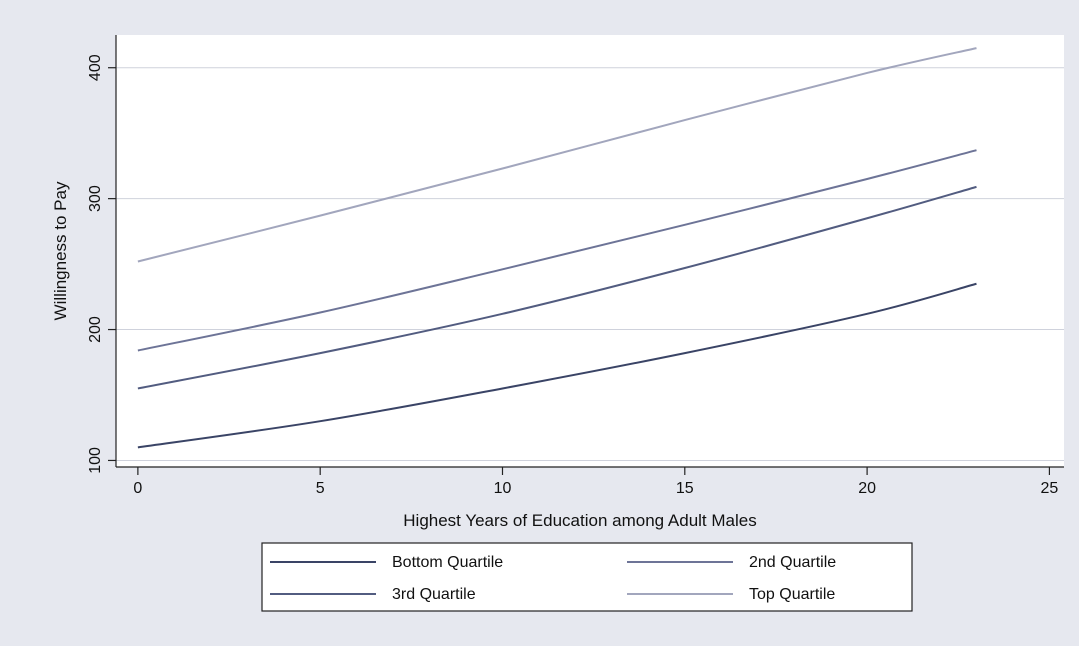  What do you see at coordinates (95, 460) in the screenshot?
I see `y-tick-label: 100` at bounding box center [95, 460].